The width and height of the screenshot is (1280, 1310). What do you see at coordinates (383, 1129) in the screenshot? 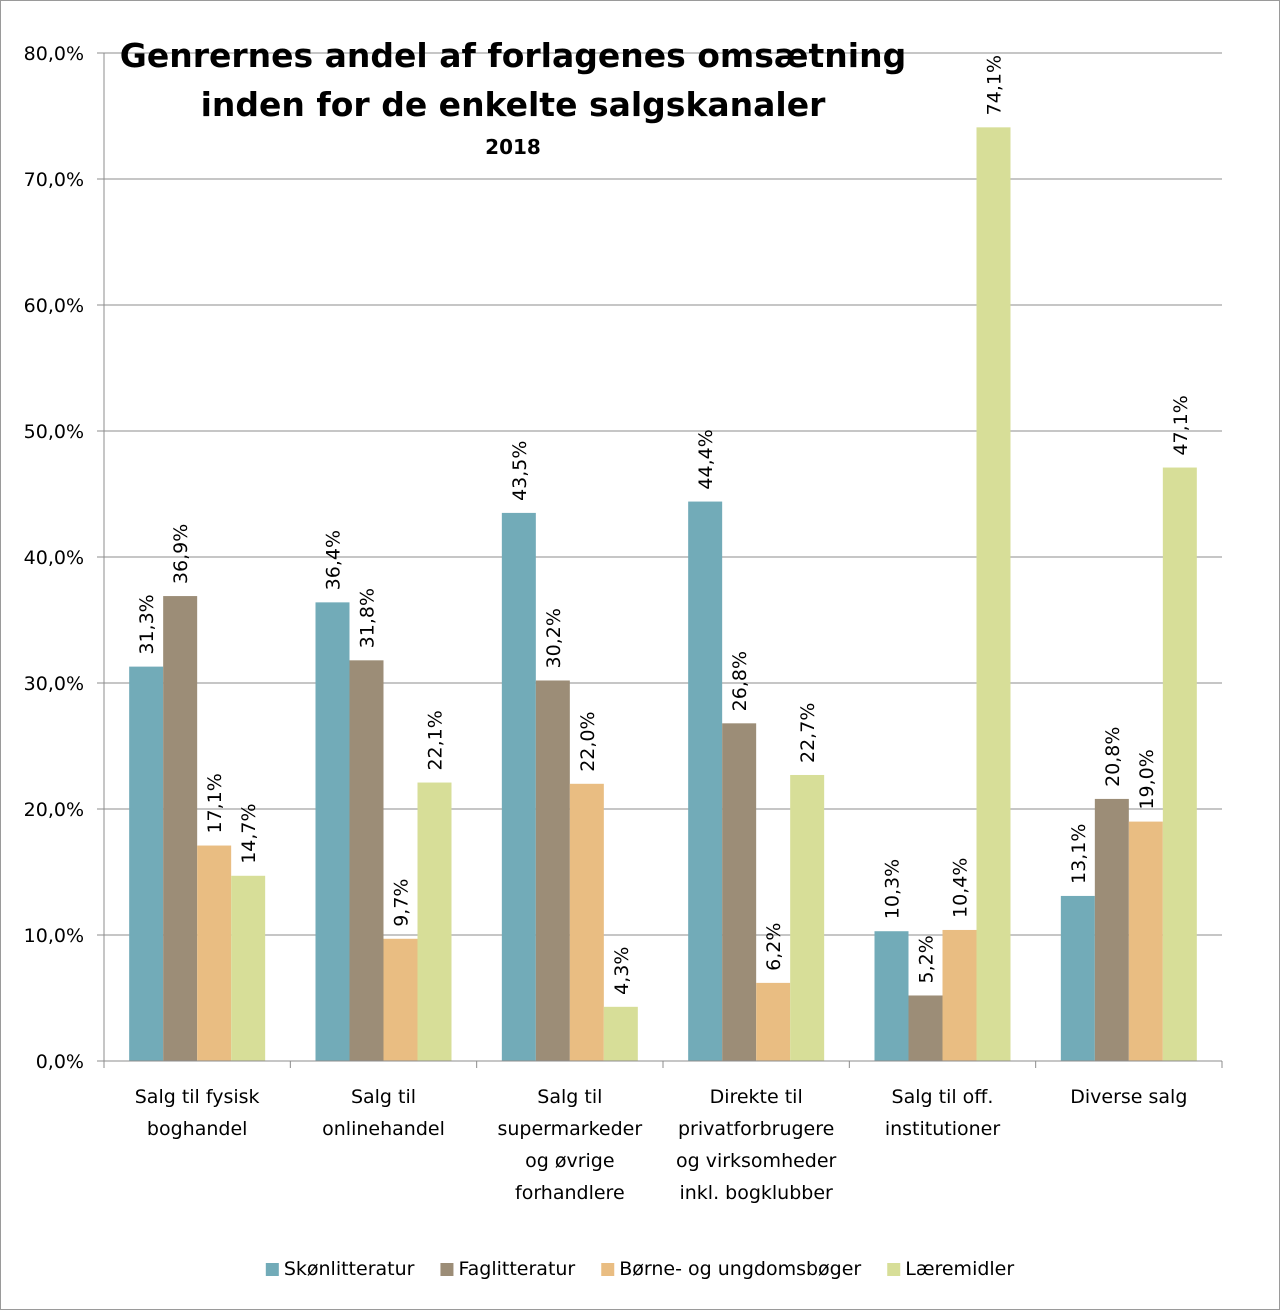
I see `x-tick-label: onlinehandel` at bounding box center [383, 1129].